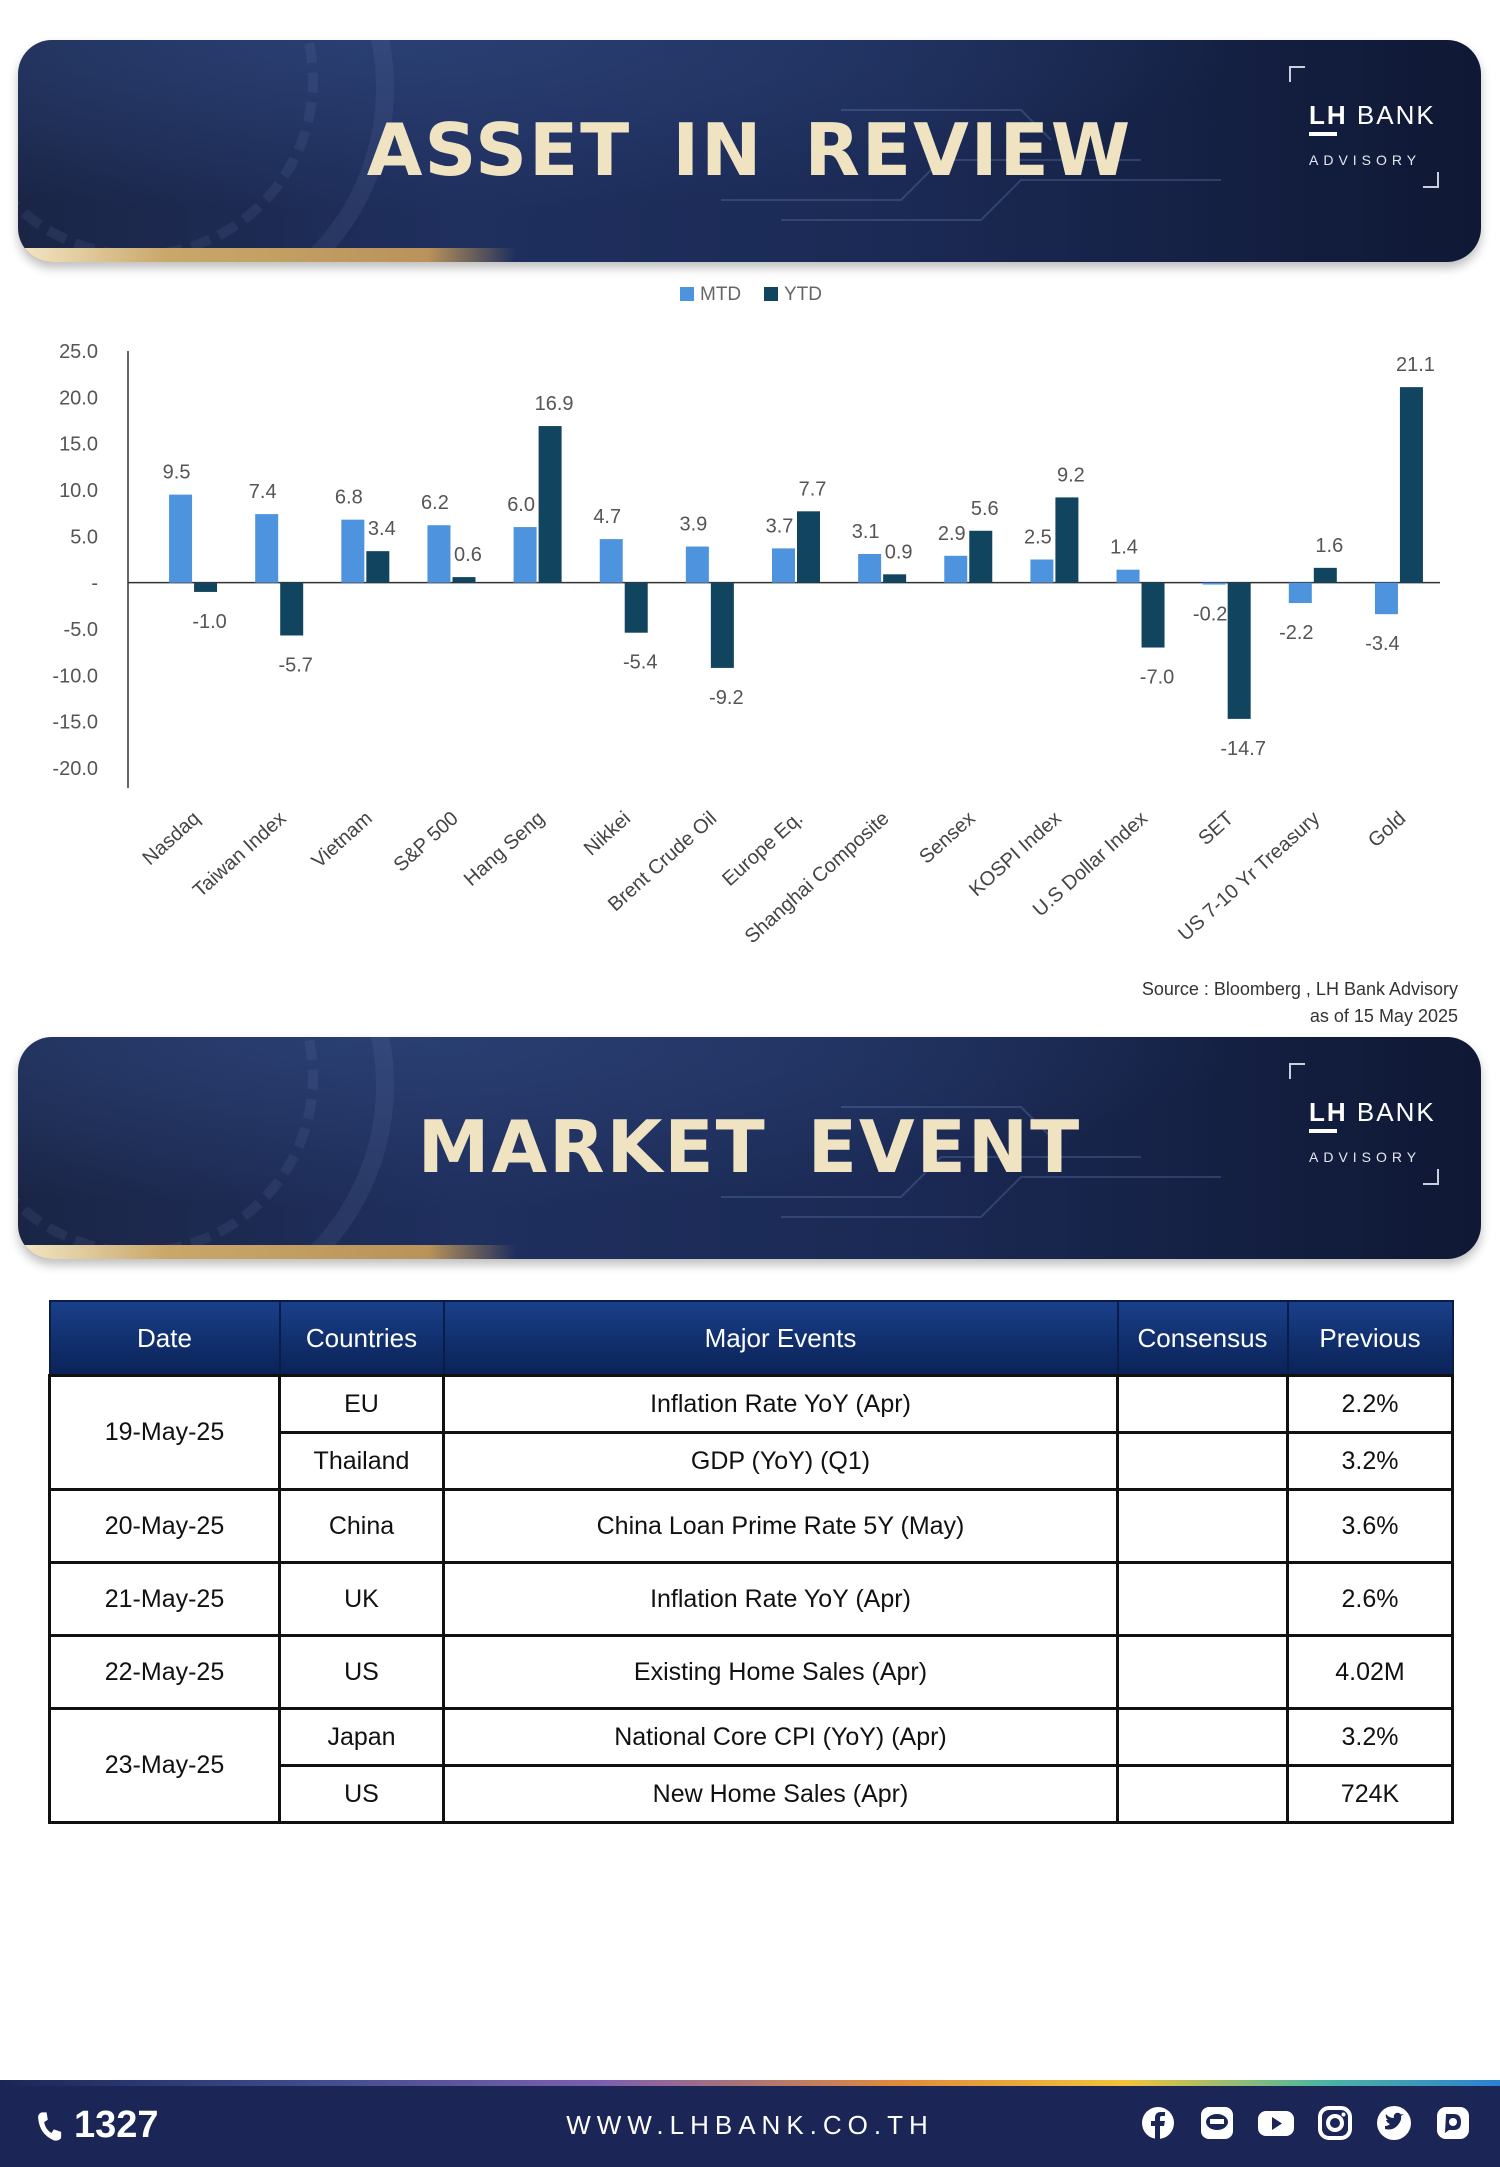 This screenshot has height=2167, width=1500. What do you see at coordinates (750, 2083) in the screenshot?
I see `rainbow-stripe` at bounding box center [750, 2083].